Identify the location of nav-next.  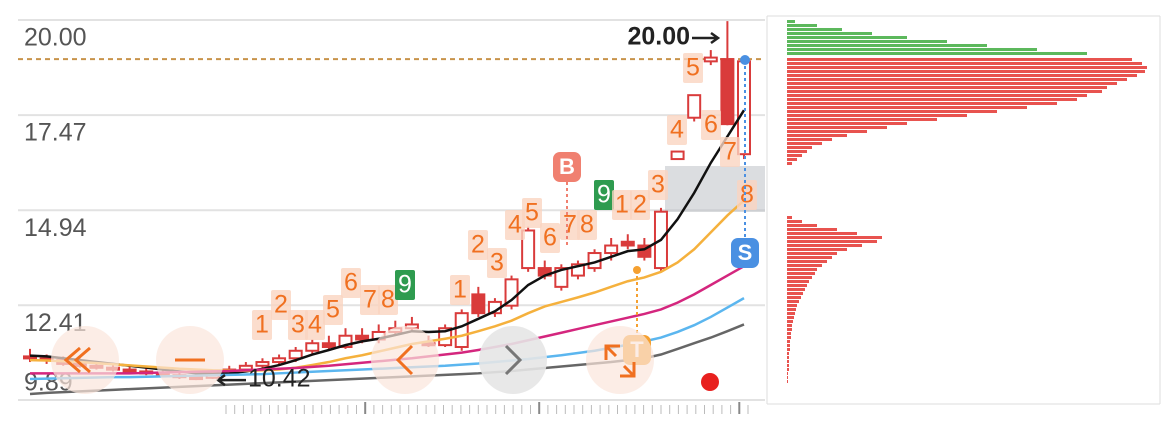
(513, 360).